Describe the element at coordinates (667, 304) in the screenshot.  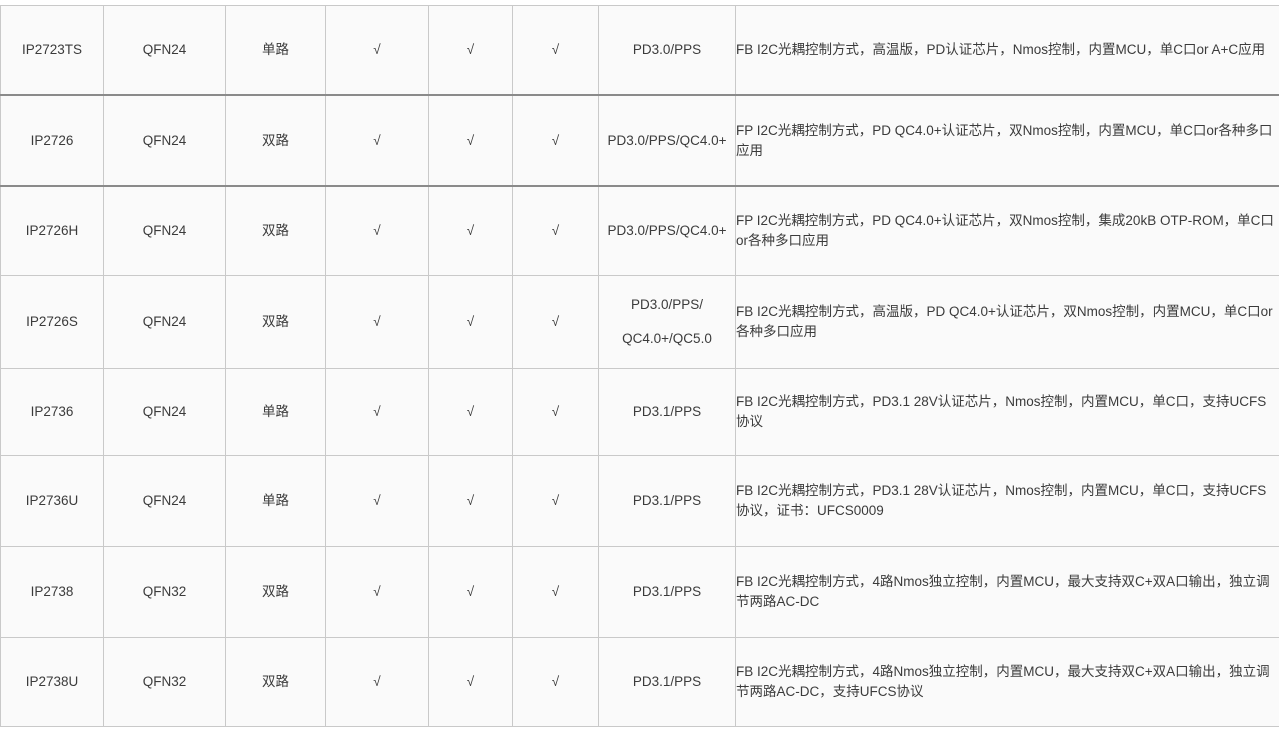
I see `protocol-line: PD3.0/PPS/` at that location.